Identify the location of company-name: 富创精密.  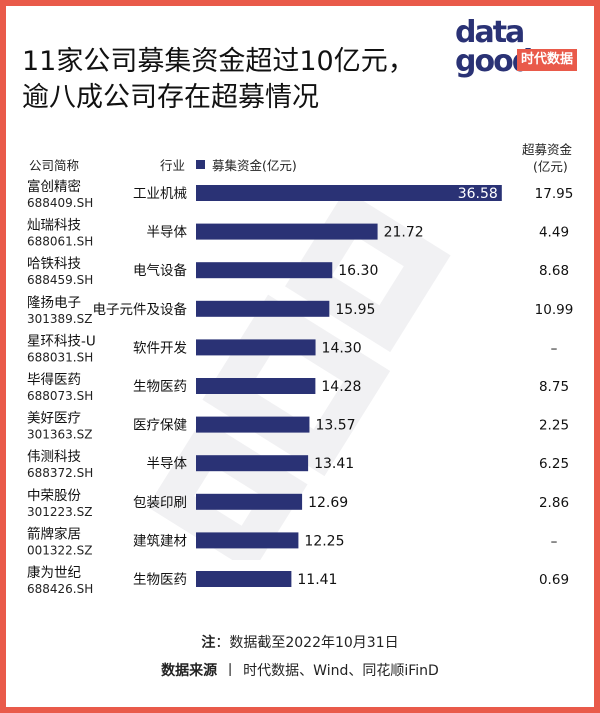
(54, 186).